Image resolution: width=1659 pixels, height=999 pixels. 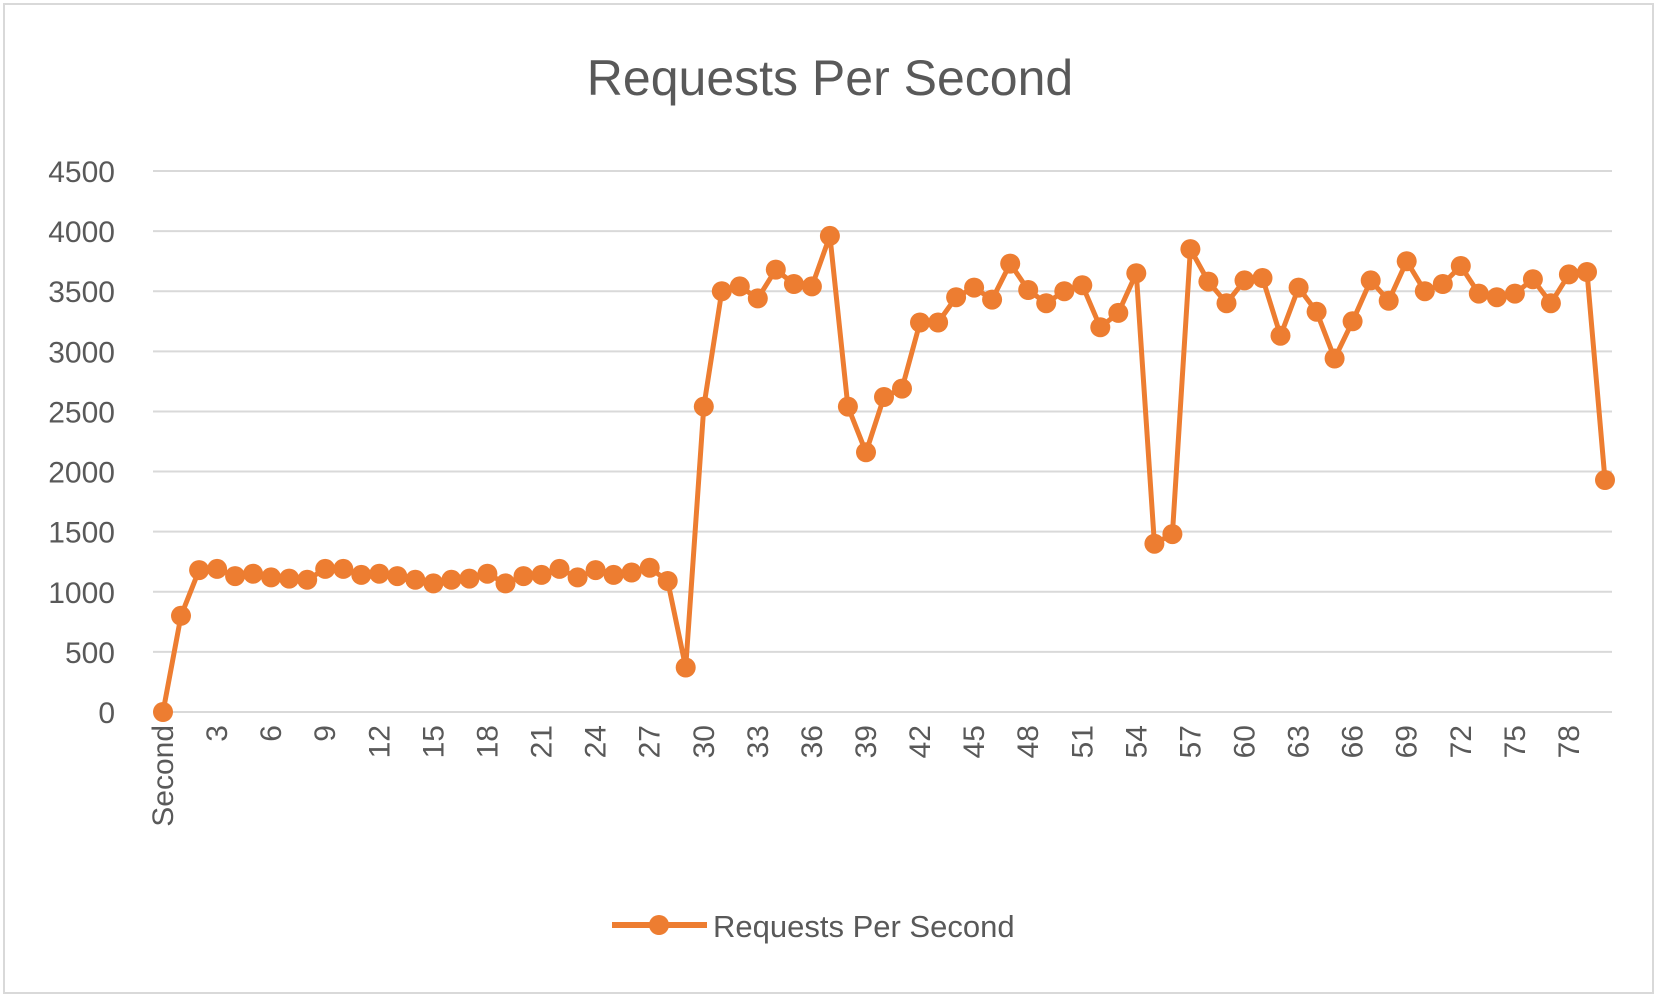 What do you see at coordinates (1245, 741) in the screenshot?
I see `x-tick-label: 60` at bounding box center [1245, 741].